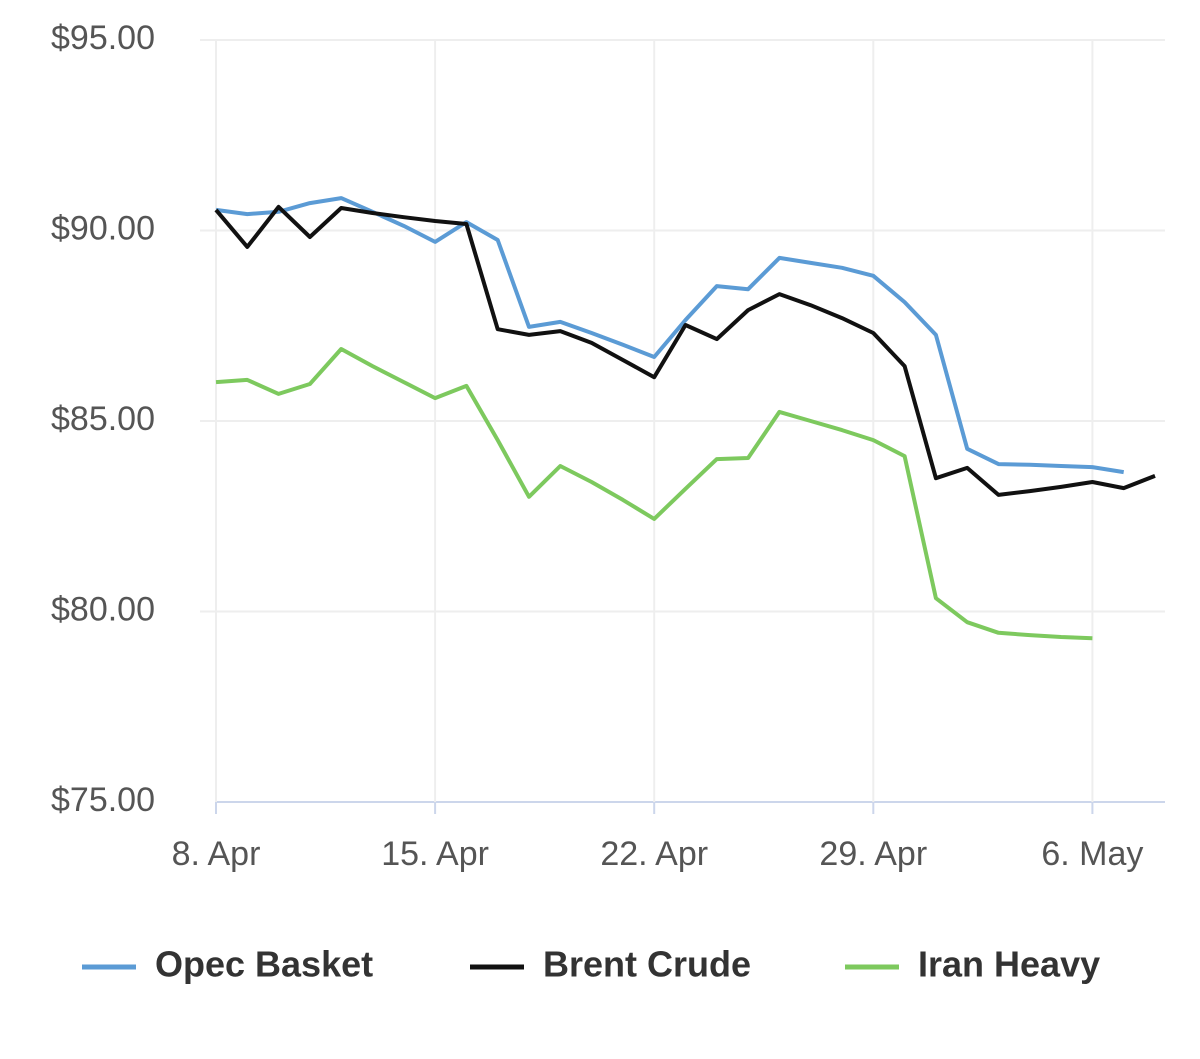  Describe the element at coordinates (103, 38) in the screenshot. I see `y-tick-label: $95.00` at that location.